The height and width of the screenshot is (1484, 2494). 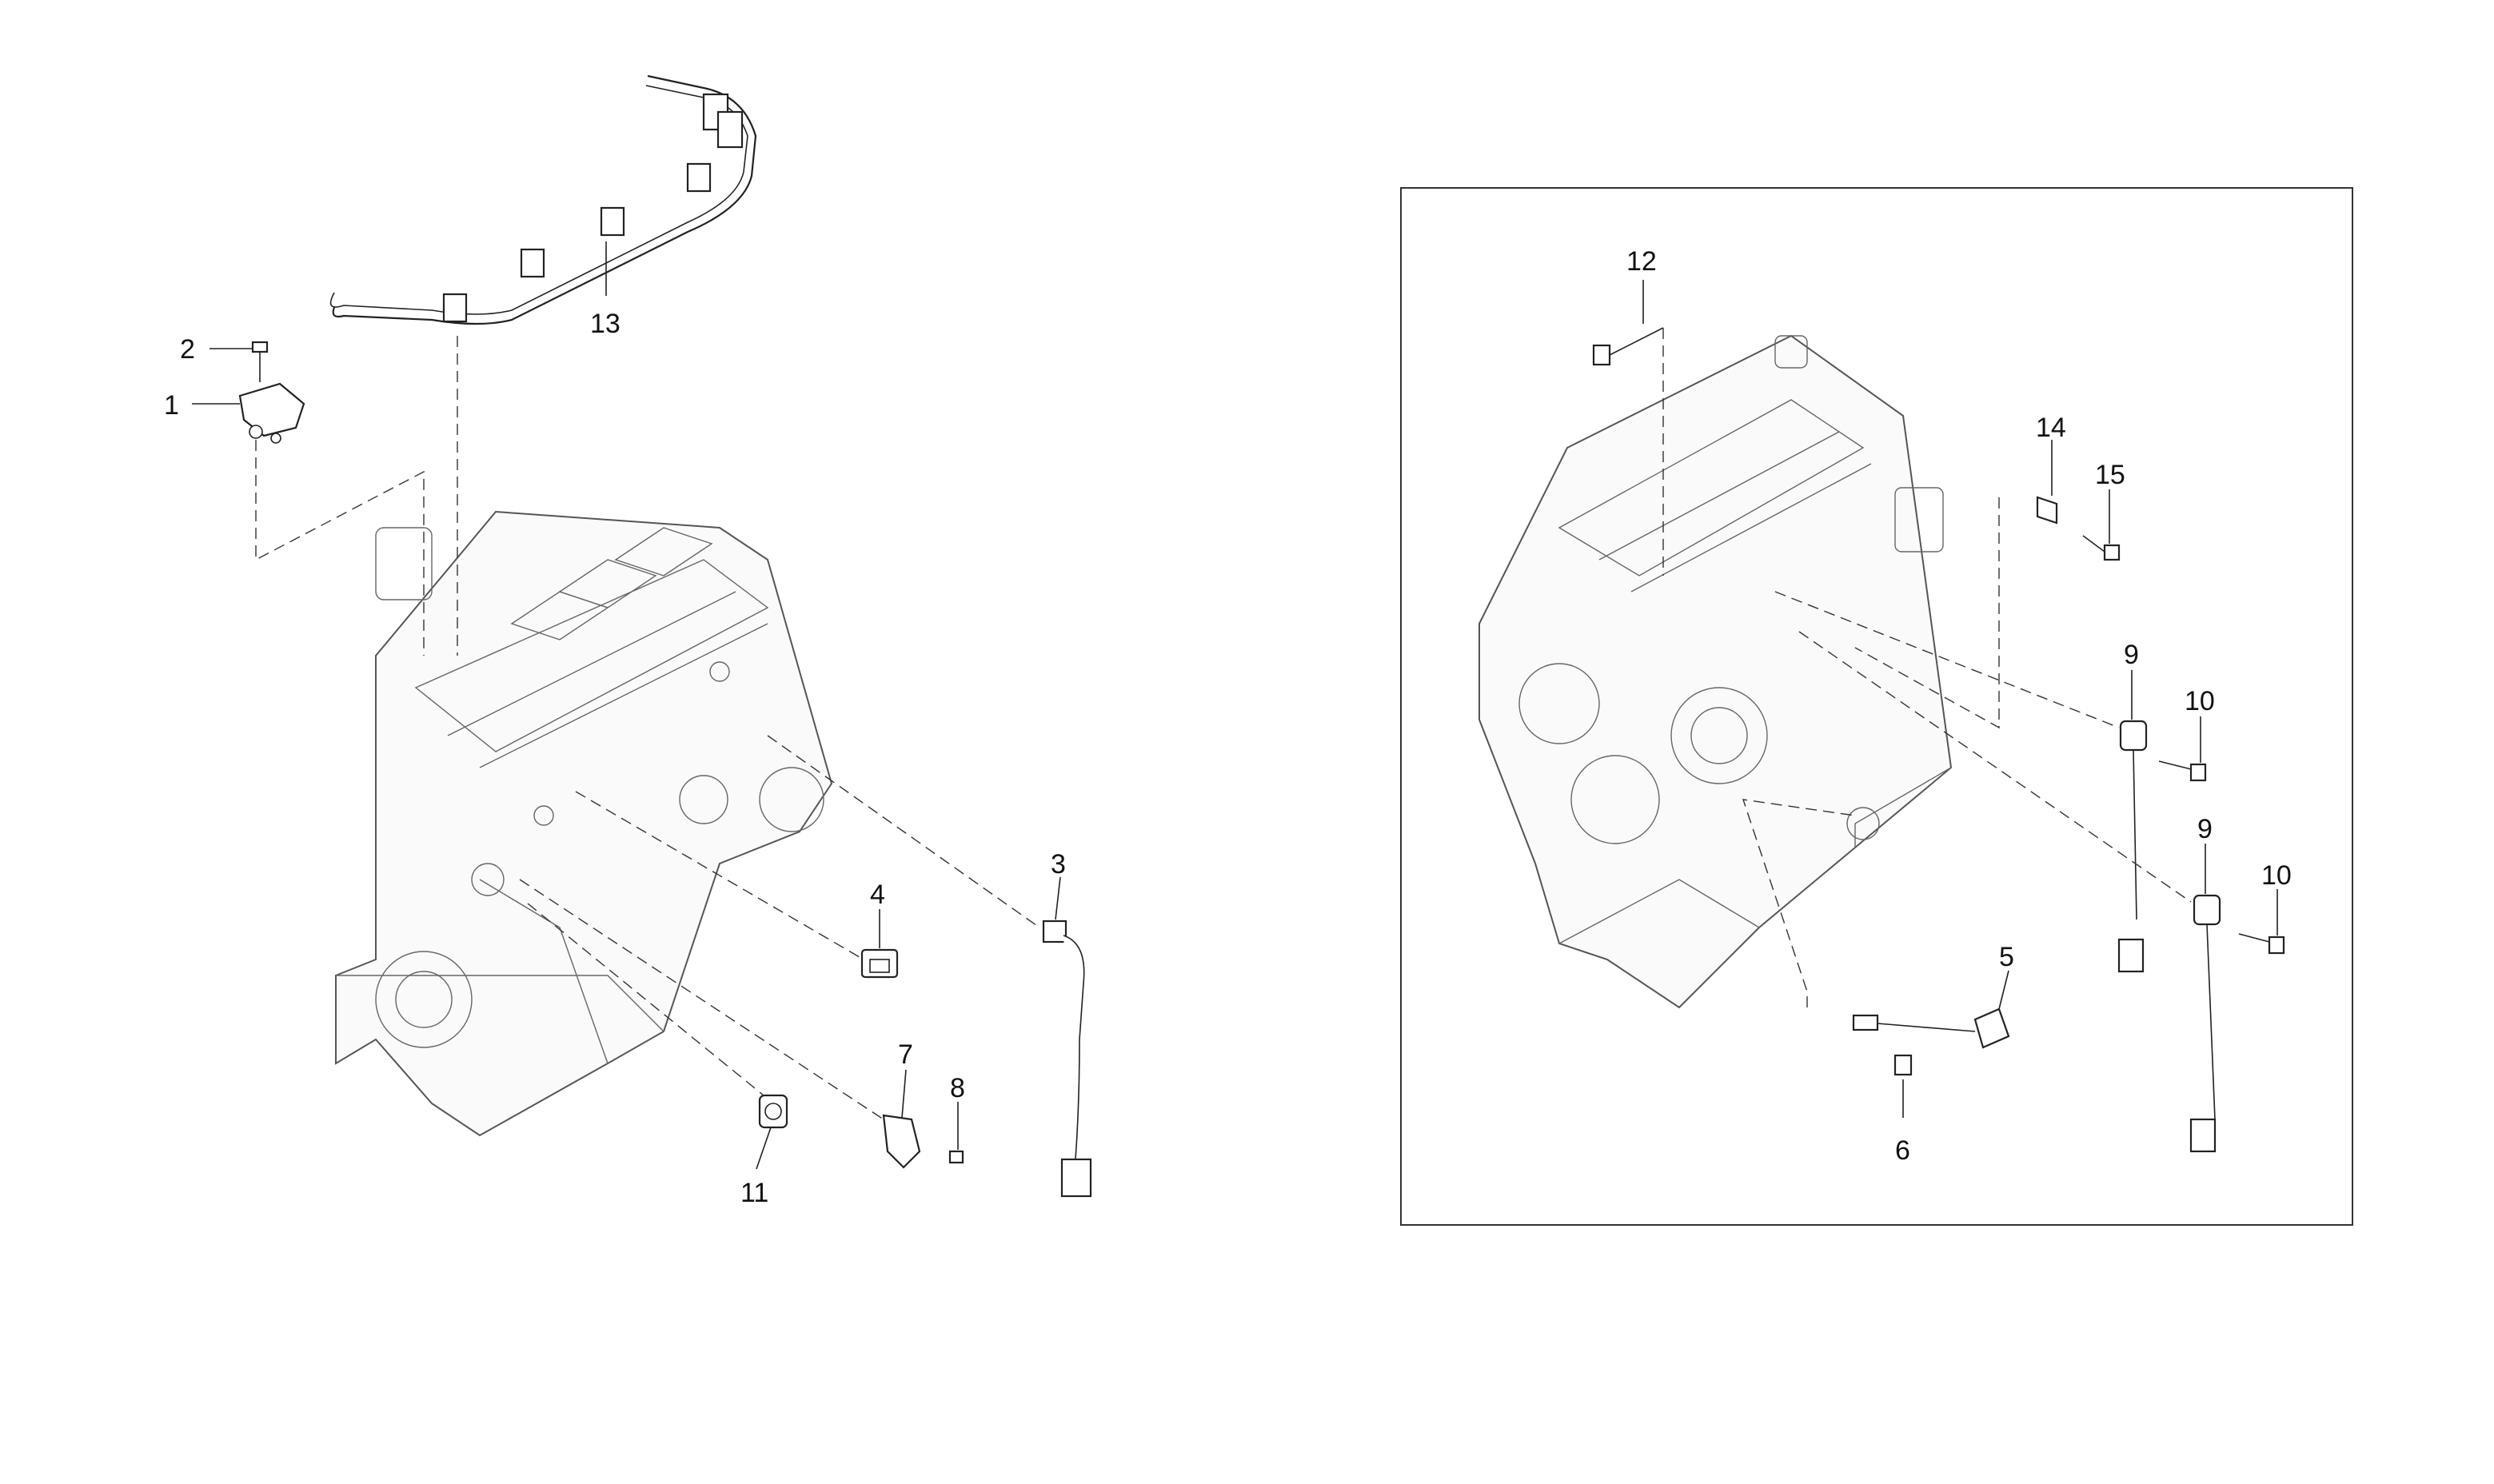 What do you see at coordinates (958, 1088) in the screenshot?
I see `callout-8: 8` at bounding box center [958, 1088].